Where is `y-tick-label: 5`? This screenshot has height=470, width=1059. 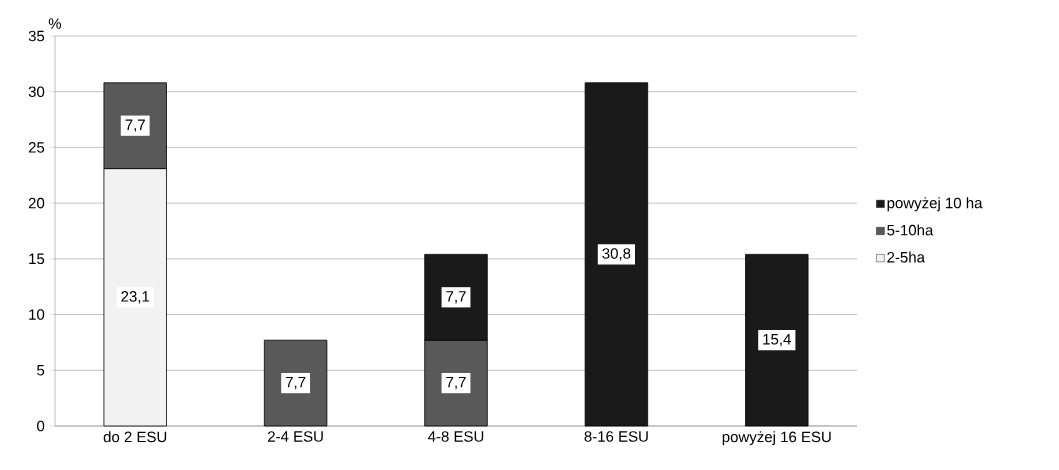
y-tick-label: 5 is located at coordinates (41, 370).